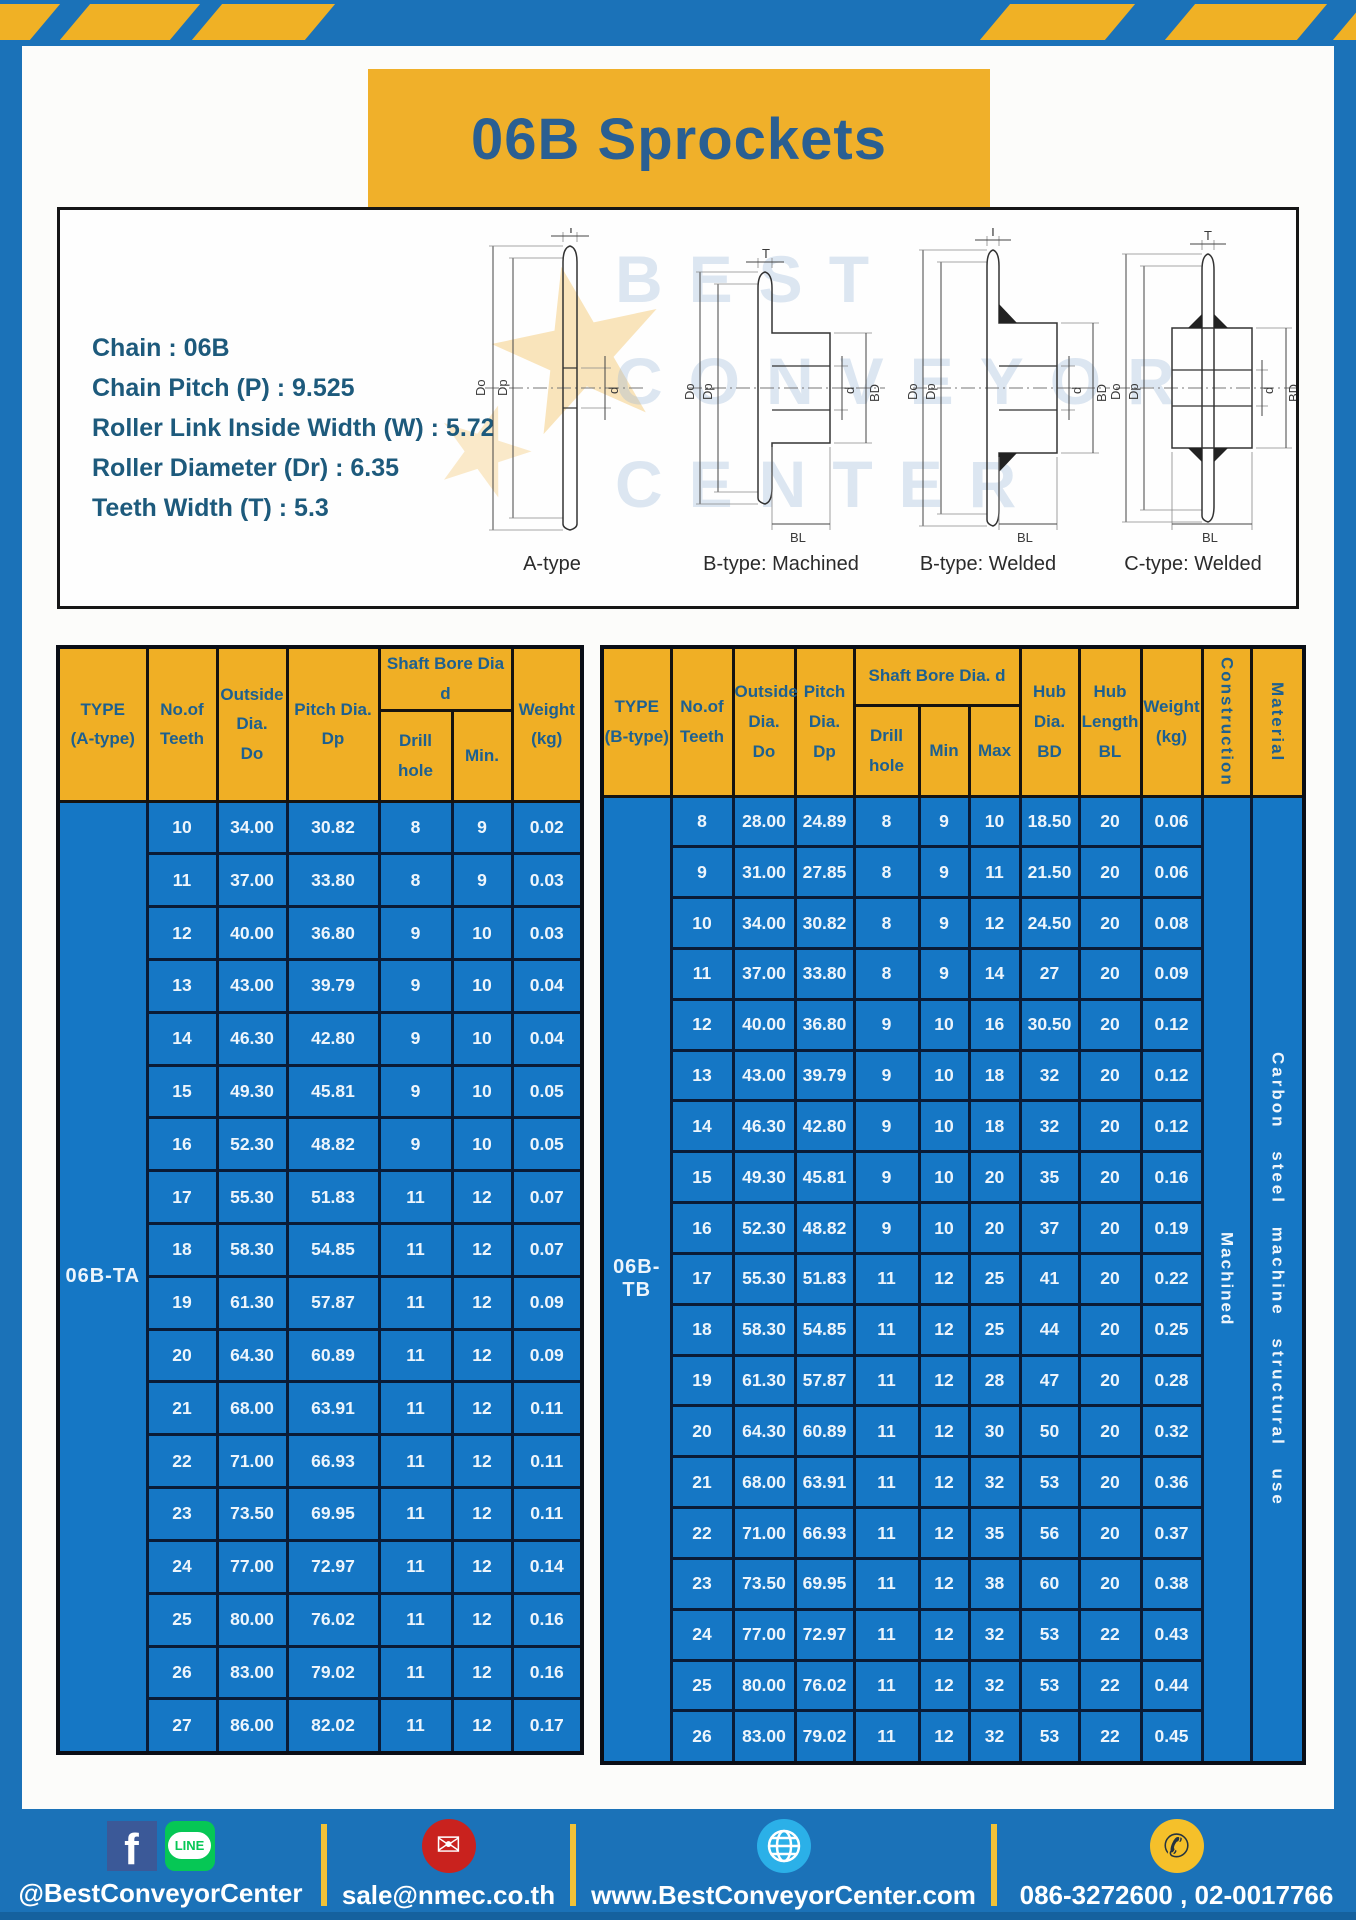 The height and width of the screenshot is (1920, 1356). Describe the element at coordinates (953, 1482) in the screenshot. I see `table-row: 21 68.00 63.91 11 12 32 53 20 0.36` at that location.